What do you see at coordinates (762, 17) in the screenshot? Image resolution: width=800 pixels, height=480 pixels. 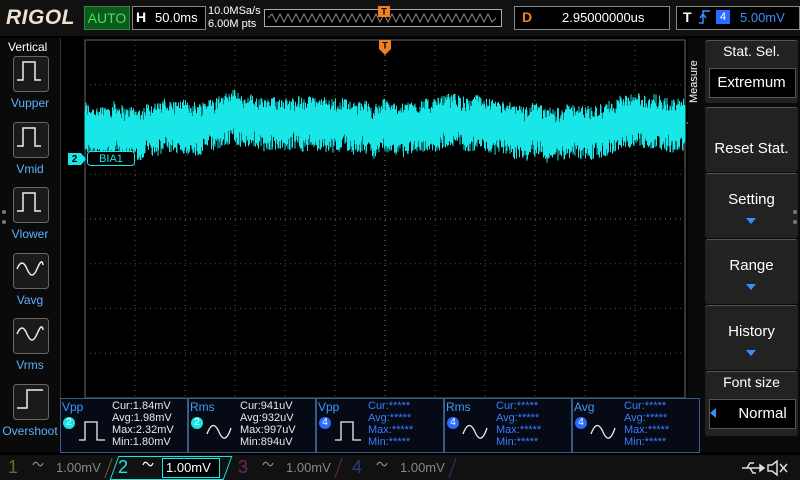 I see `trigger-level: 5.00mV` at bounding box center [762, 17].